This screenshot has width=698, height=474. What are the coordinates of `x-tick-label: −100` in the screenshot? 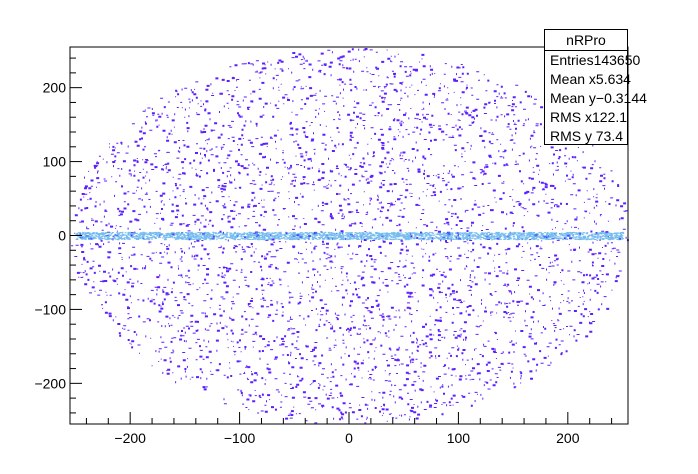 It's located at (240, 438).